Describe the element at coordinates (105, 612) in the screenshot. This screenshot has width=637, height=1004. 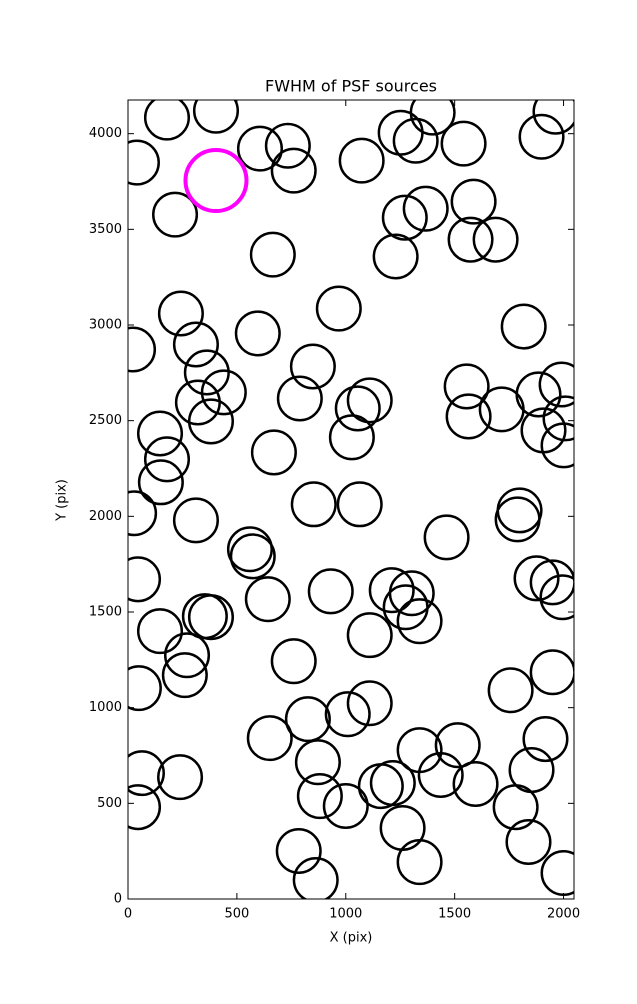
I see `y-tick-label: 1500` at that location.